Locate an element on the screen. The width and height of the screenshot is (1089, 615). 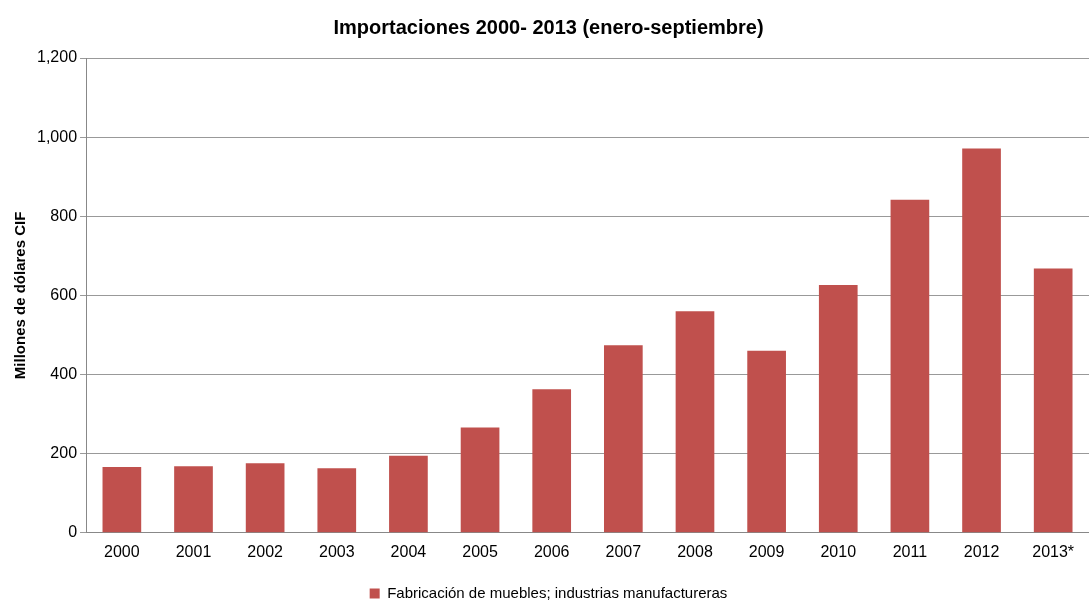
x-tick-label: 2013* is located at coordinates (1053, 551).